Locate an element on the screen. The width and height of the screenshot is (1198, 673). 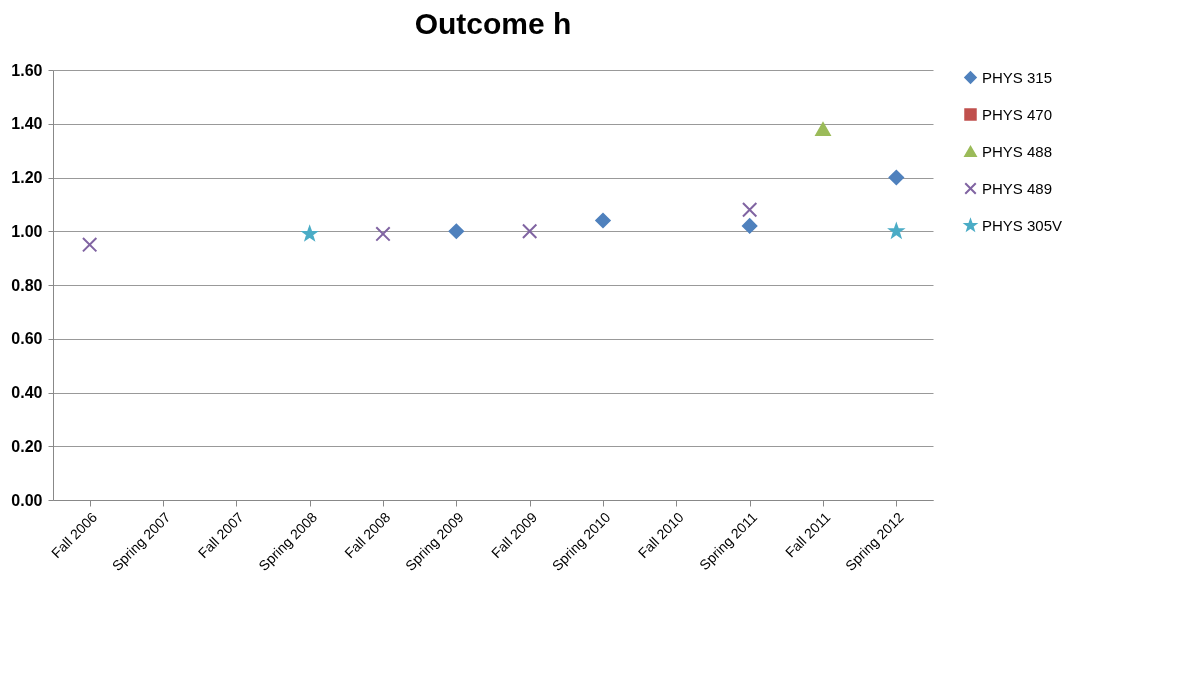
y-tick-label: 0.40 is located at coordinates (27, 392).